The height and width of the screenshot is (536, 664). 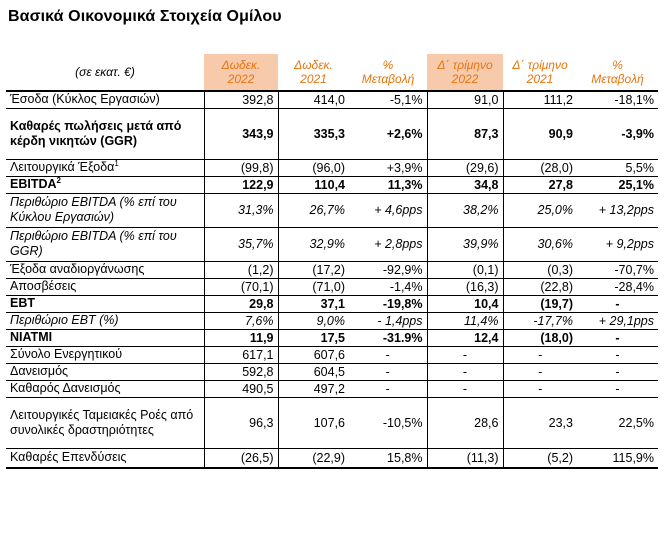 I want to click on row-label: Περιθώριο EBT (%), so click(x=105, y=320).